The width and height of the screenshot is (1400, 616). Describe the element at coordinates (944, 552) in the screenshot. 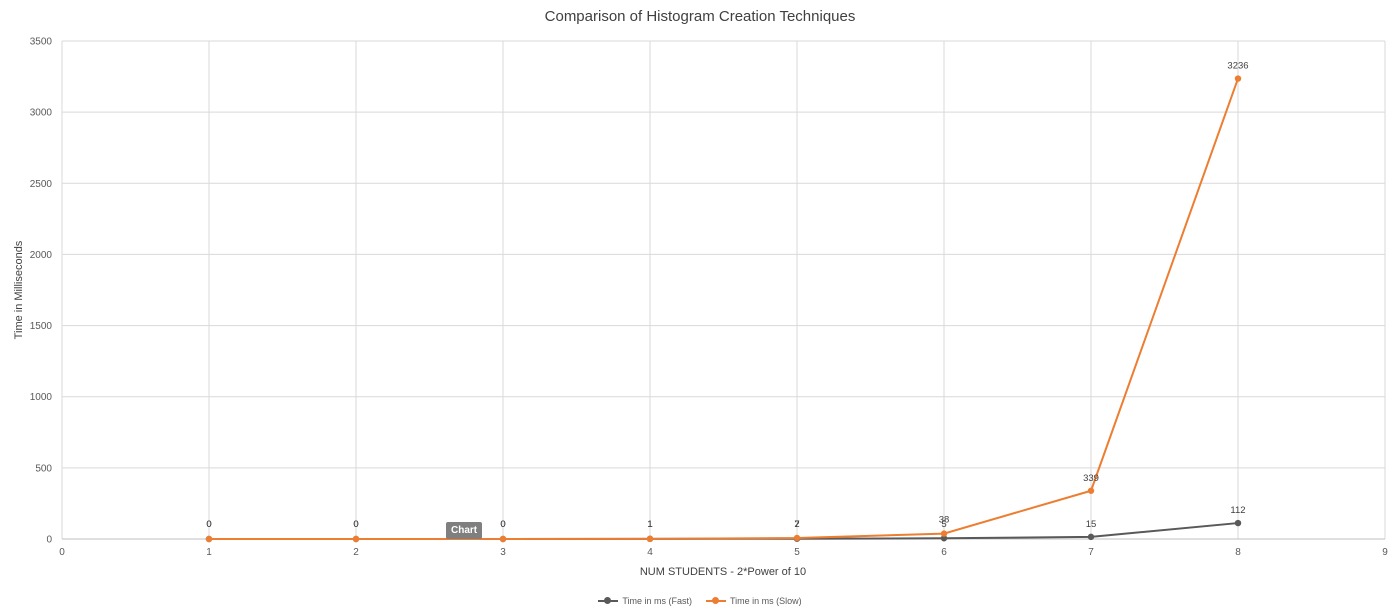

I see `x-tick-label: 6` at that location.